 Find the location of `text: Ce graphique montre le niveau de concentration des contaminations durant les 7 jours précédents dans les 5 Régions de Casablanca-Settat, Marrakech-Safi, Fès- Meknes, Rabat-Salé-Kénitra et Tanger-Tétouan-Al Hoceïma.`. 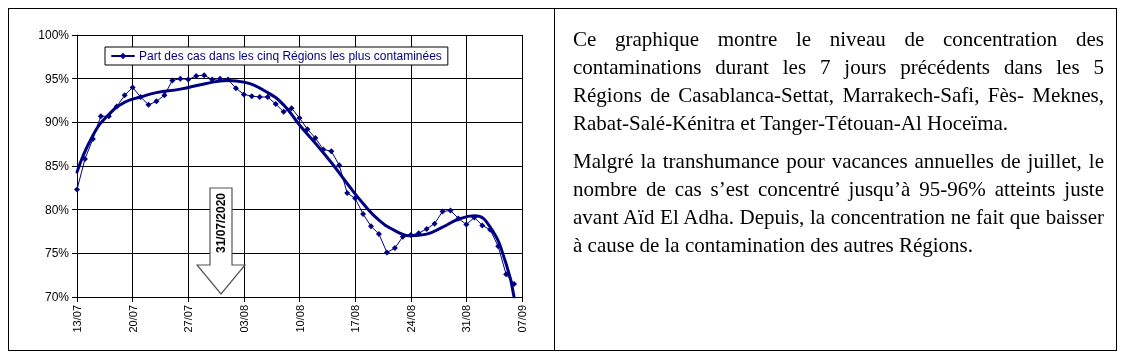

text: Ce graphique montre le niveau de concentration des contaminations durant les 7 jours précédents dans les 5 Régions de Casablanca-Settat, Marrakech-Safi, Fès- Meknes, Rabat-Salé-Kénitra et Tanger-Tétouan-Al Hoceïma. is located at coordinates (838, 81).